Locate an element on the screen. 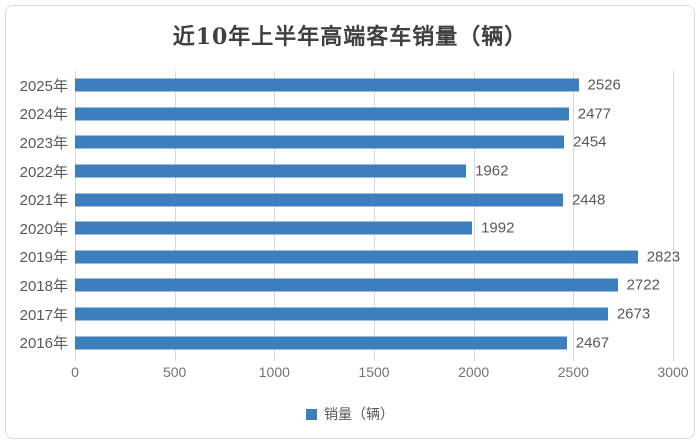 Image resolution: width=700 pixels, height=444 pixels. legend-label: 销量（辆） is located at coordinates (359, 414).